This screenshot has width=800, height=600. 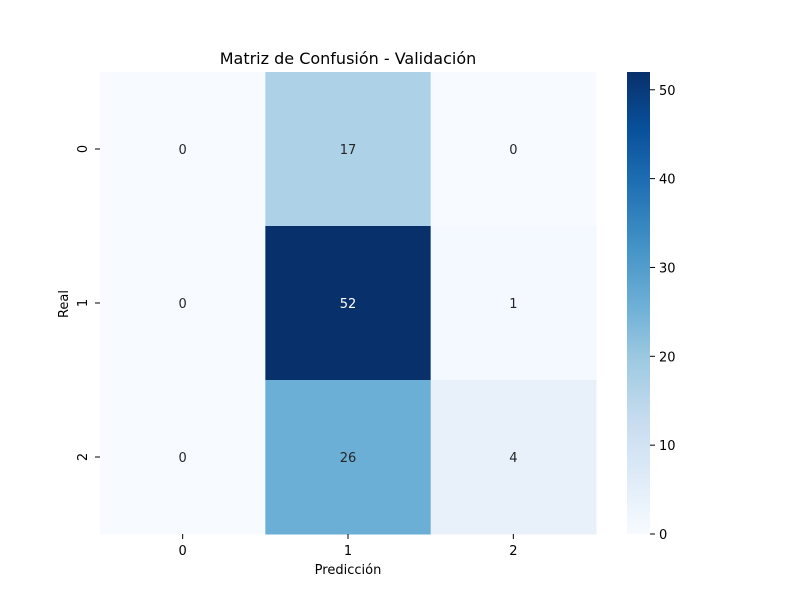 I want to click on cell-value-label: 1, so click(x=513, y=304).